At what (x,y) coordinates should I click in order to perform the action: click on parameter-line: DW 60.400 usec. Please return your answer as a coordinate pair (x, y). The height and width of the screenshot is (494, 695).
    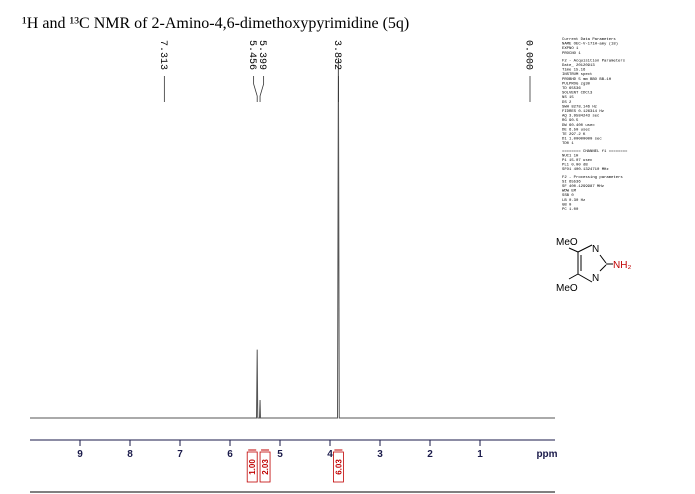
    Looking at the image, I should click on (578, 126).